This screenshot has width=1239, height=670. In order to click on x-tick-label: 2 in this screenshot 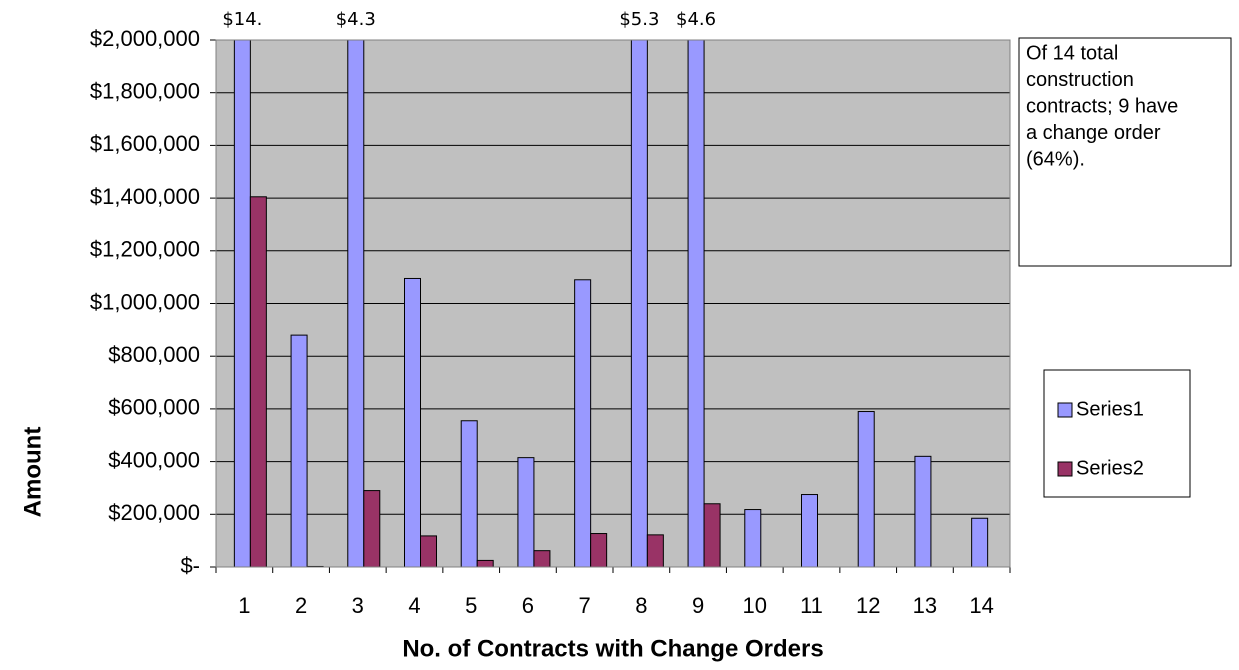, I will do `click(301, 605)`.